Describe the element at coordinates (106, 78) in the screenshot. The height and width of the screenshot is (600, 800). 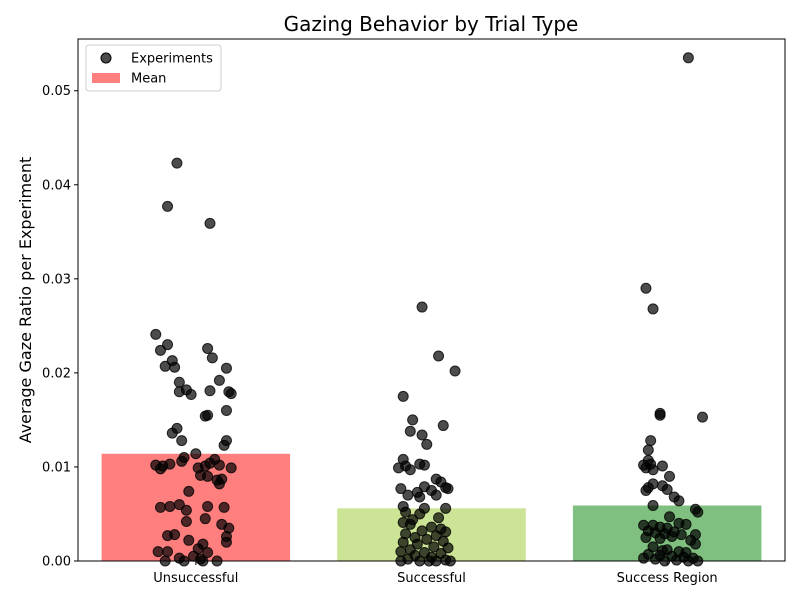
I see `legend-marker-mean` at that location.